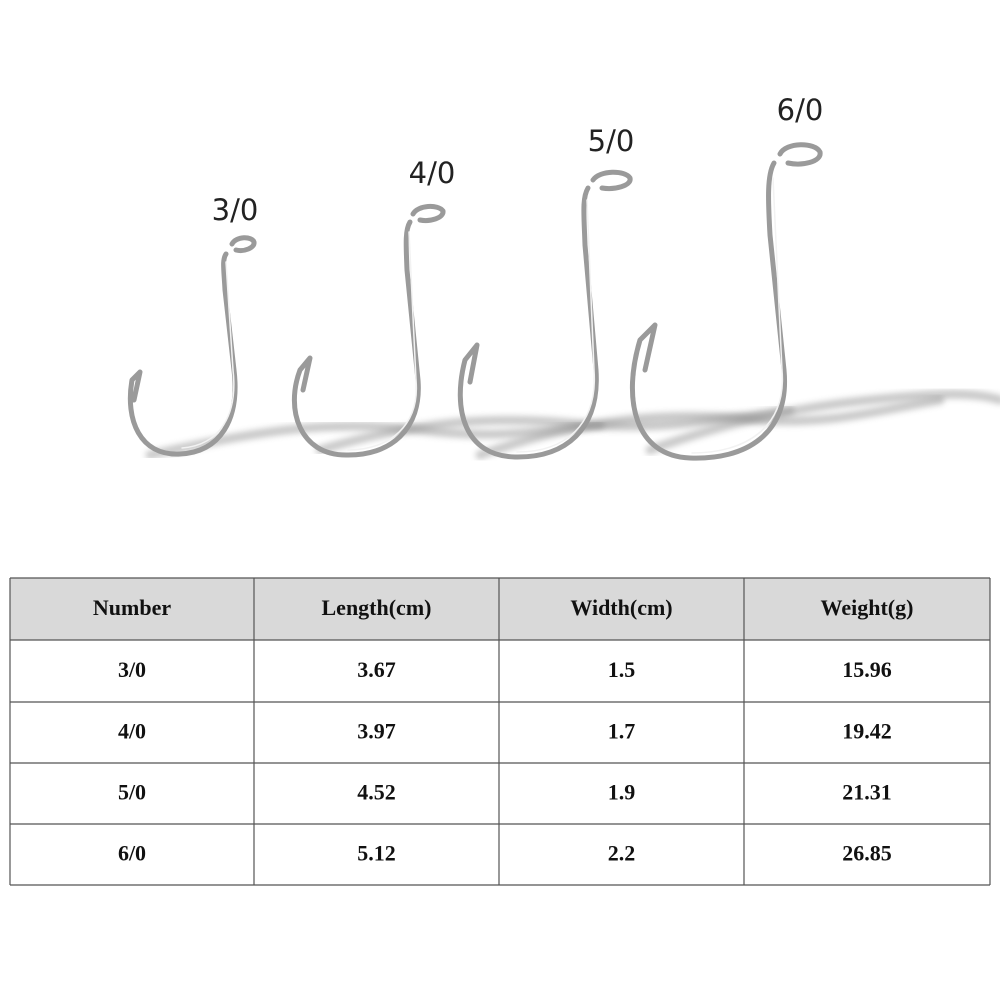  Describe the element at coordinates (376, 792) in the screenshot. I see `table-cell: 4.52` at that location.